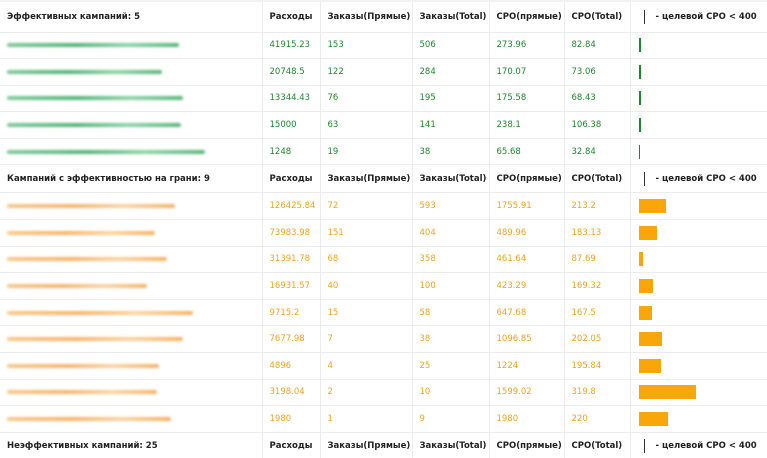 This screenshot has height=458, width=767. Describe the element at coordinates (527, 260) in the screenshot. I see `cell-cpo-direct: 461.64` at that location.